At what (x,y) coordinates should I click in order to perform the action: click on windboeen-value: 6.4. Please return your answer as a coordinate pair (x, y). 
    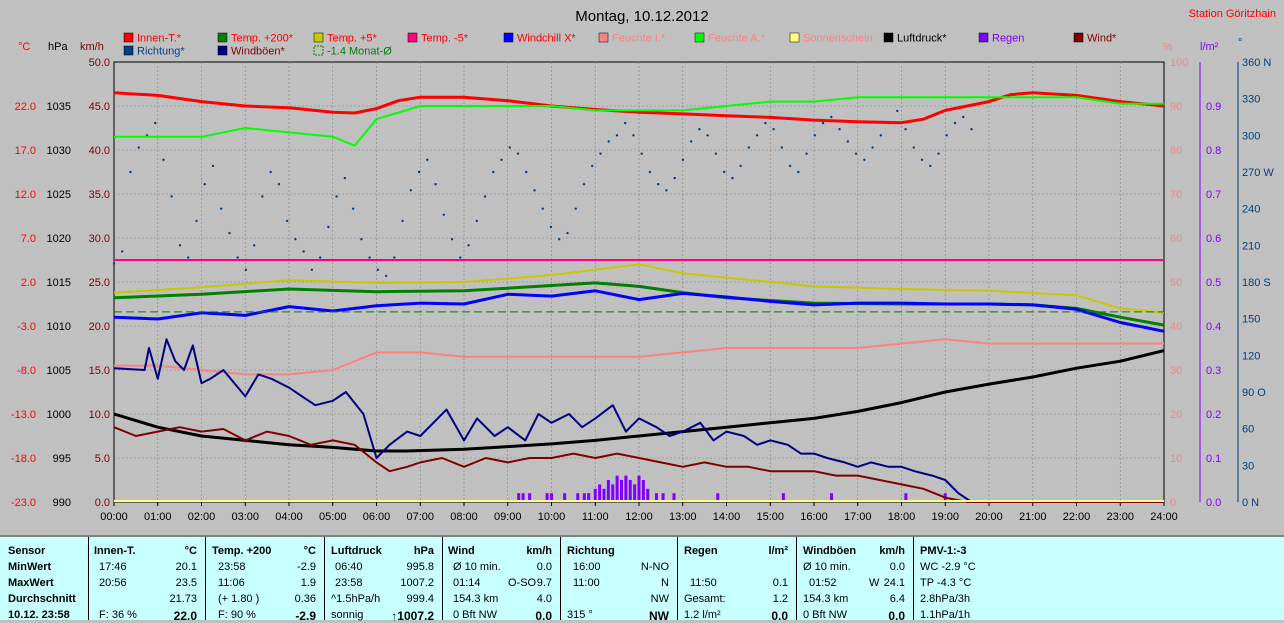
    Looking at the image, I should click on (897, 599).